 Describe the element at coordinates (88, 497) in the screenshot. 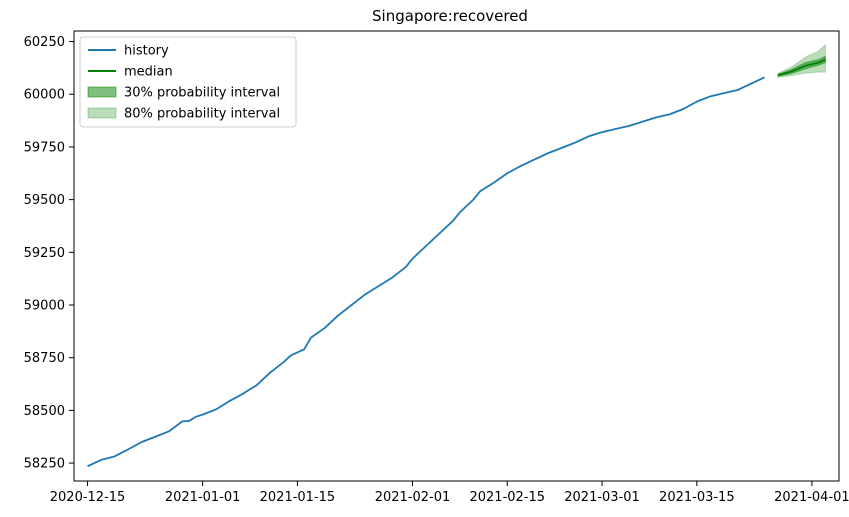

I see `x-tick-label: 2020-12-15` at that location.